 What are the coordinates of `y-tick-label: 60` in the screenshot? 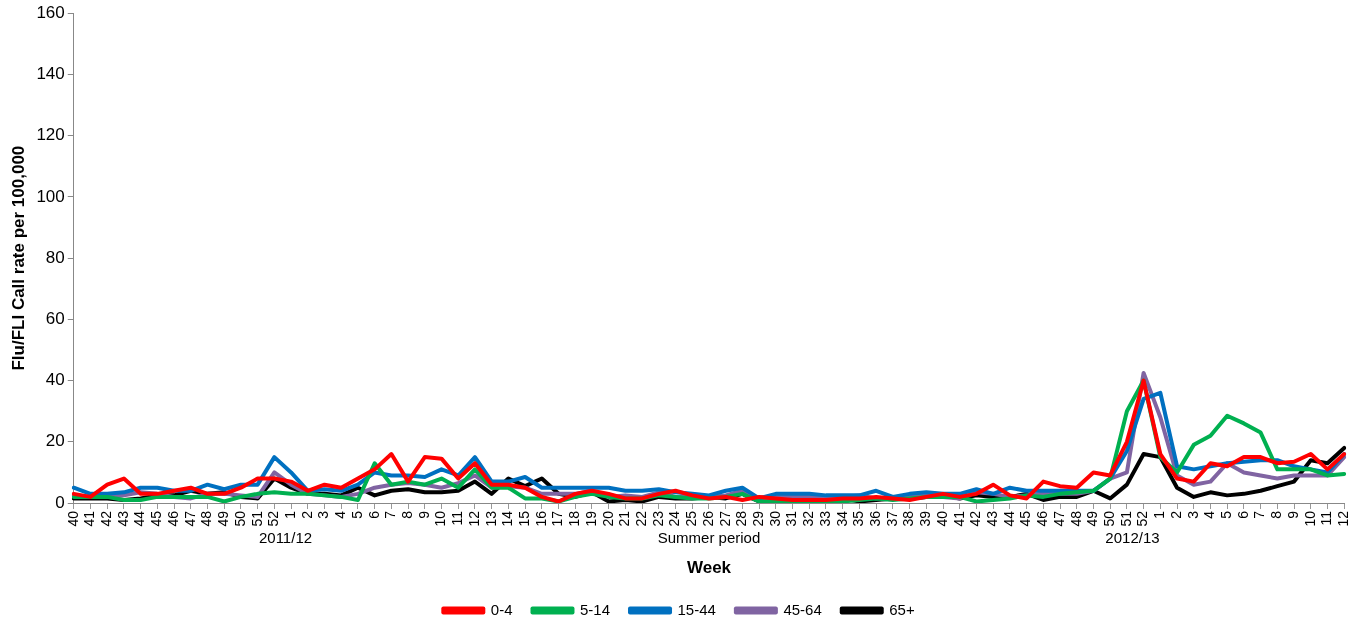 It's located at (55, 319).